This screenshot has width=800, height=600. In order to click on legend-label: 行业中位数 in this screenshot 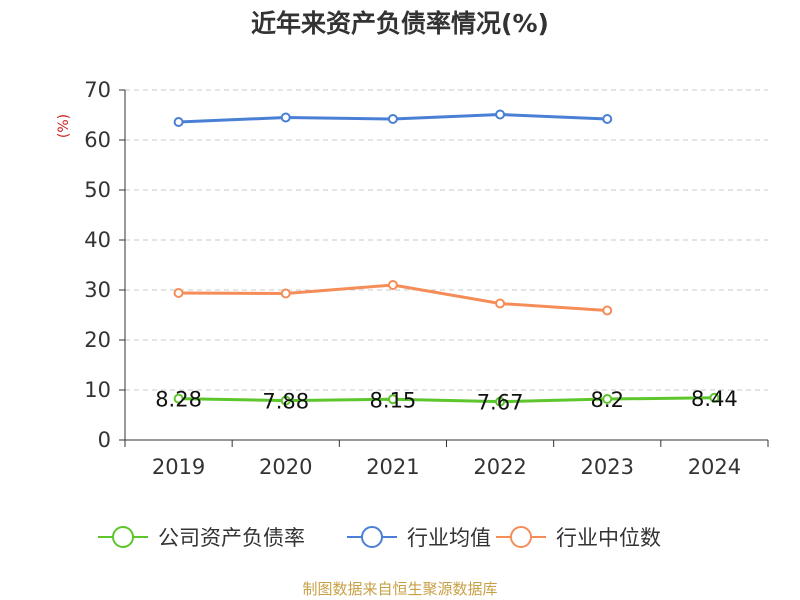, I will do `click(608, 538)`.